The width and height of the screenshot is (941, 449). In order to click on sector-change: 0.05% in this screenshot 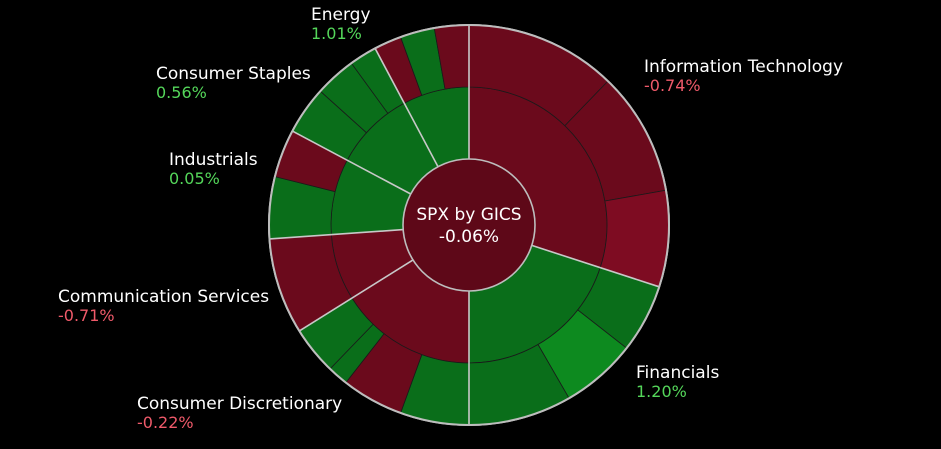, I will do `click(194, 178)`.